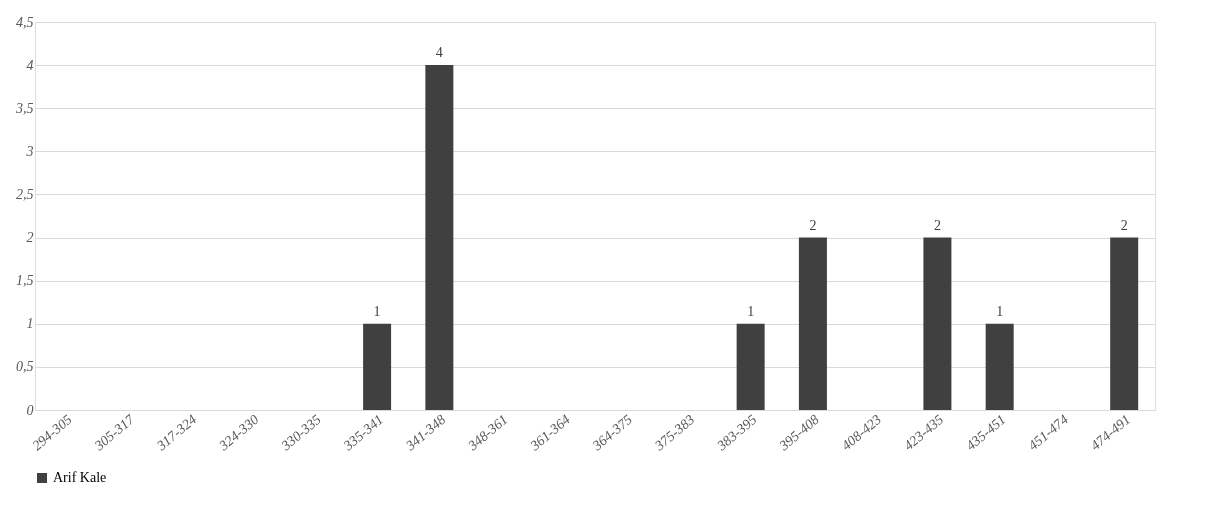  I want to click on y-tick-label: 0, so click(30, 410).